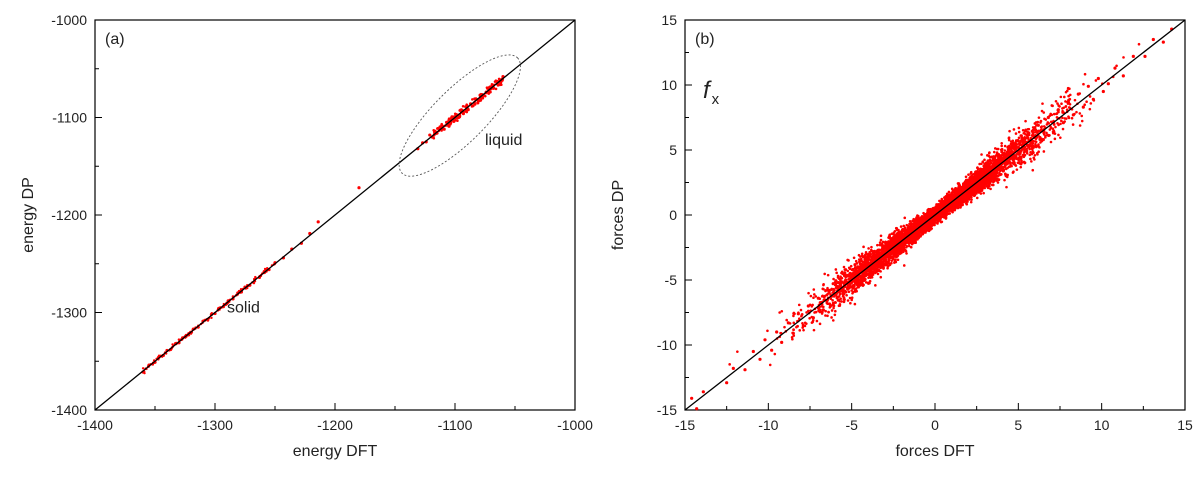 This screenshot has height=477, width=1198. What do you see at coordinates (618, 215) in the screenshot?
I see `y-axis-label: forces DP` at bounding box center [618, 215].